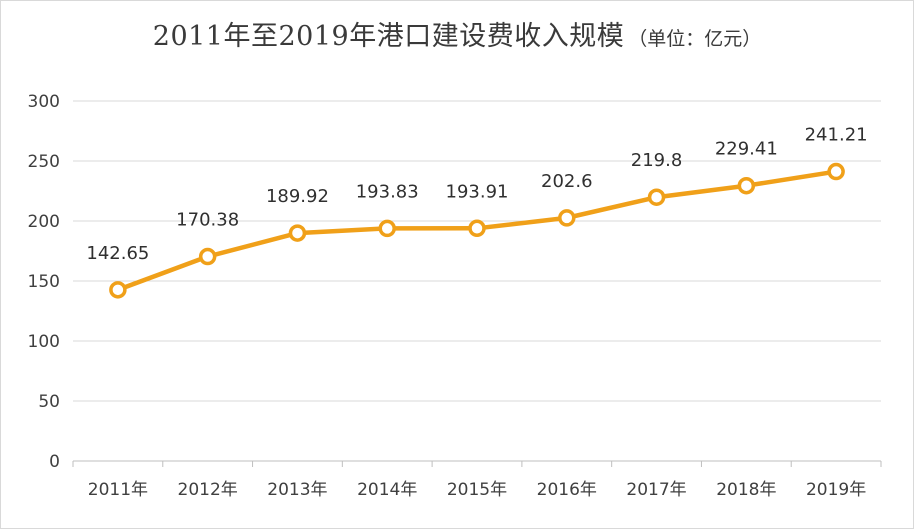  I want to click on data-label: 189.92, so click(297, 196).